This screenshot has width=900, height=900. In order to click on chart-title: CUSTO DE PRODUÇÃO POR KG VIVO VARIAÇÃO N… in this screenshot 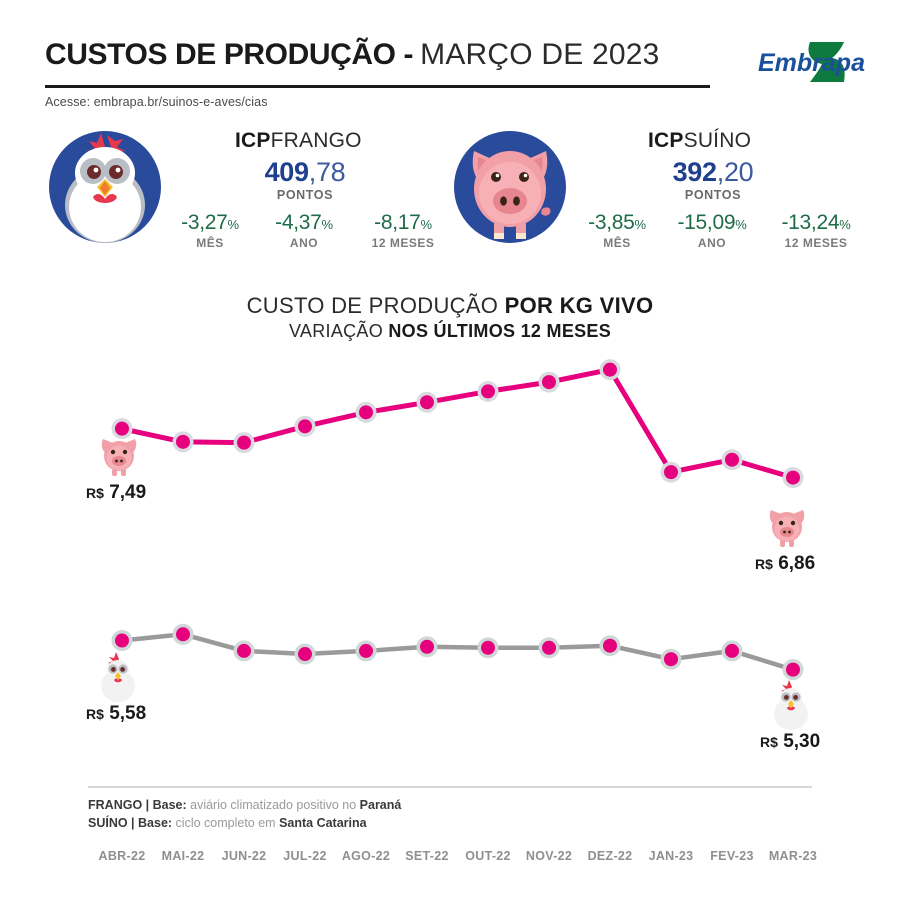, I will do `click(450, 317)`.